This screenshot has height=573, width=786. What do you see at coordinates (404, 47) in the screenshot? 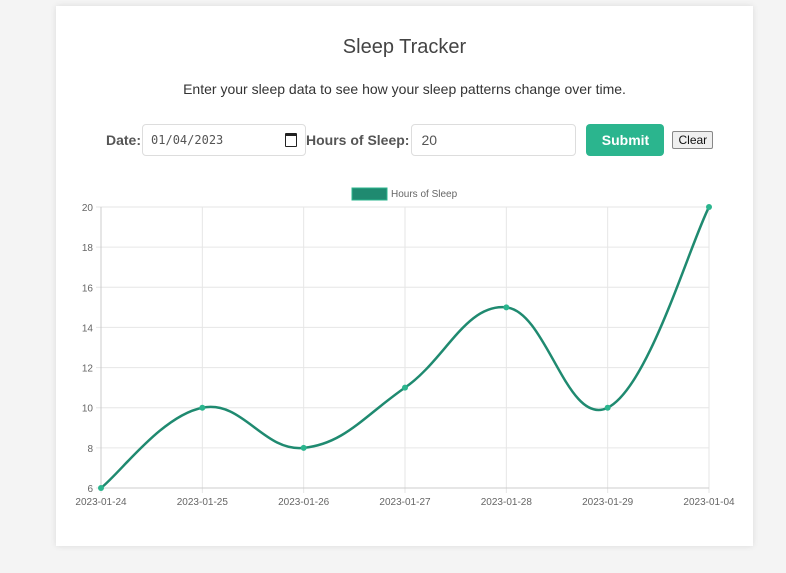
I see `page-title: Sleep Tracker` at bounding box center [404, 47].